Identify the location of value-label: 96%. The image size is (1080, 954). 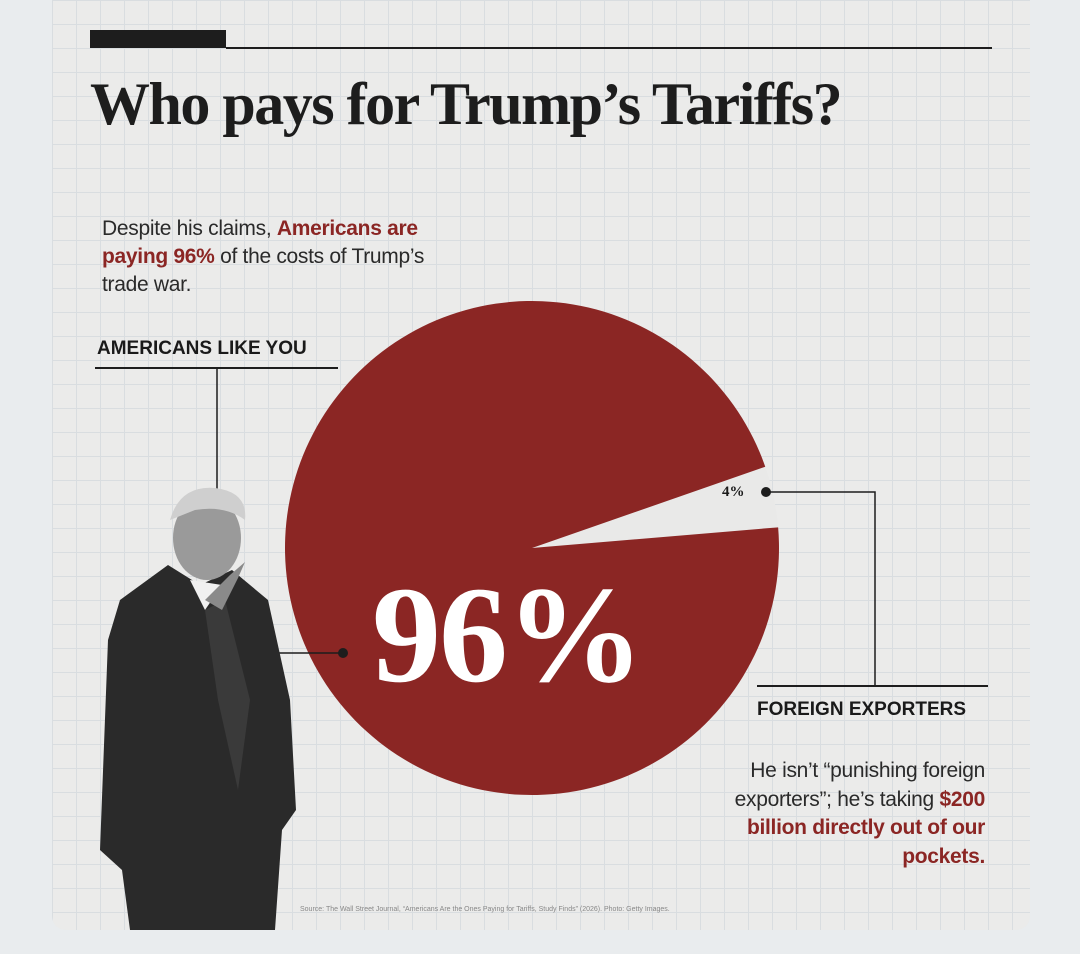
(508, 634).